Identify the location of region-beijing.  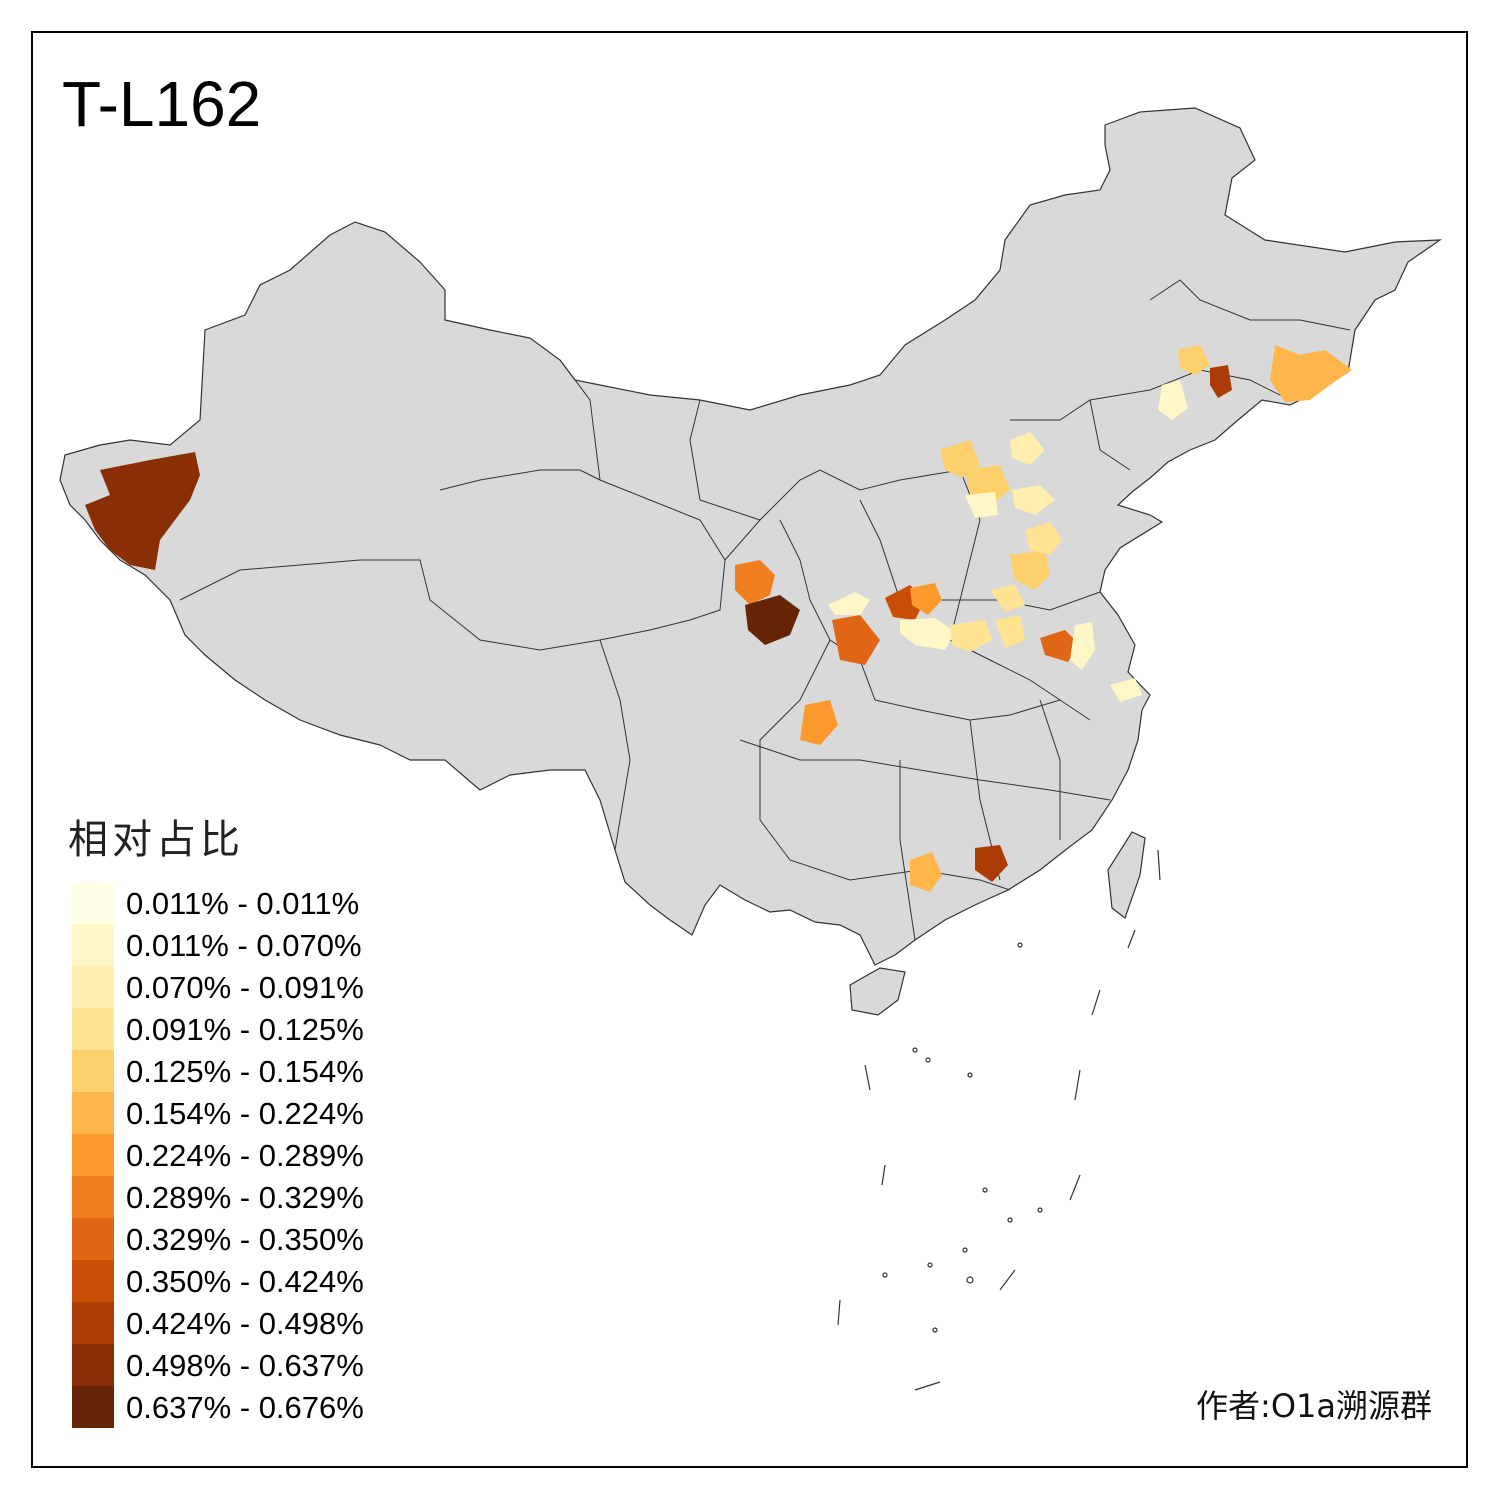
(1027, 448).